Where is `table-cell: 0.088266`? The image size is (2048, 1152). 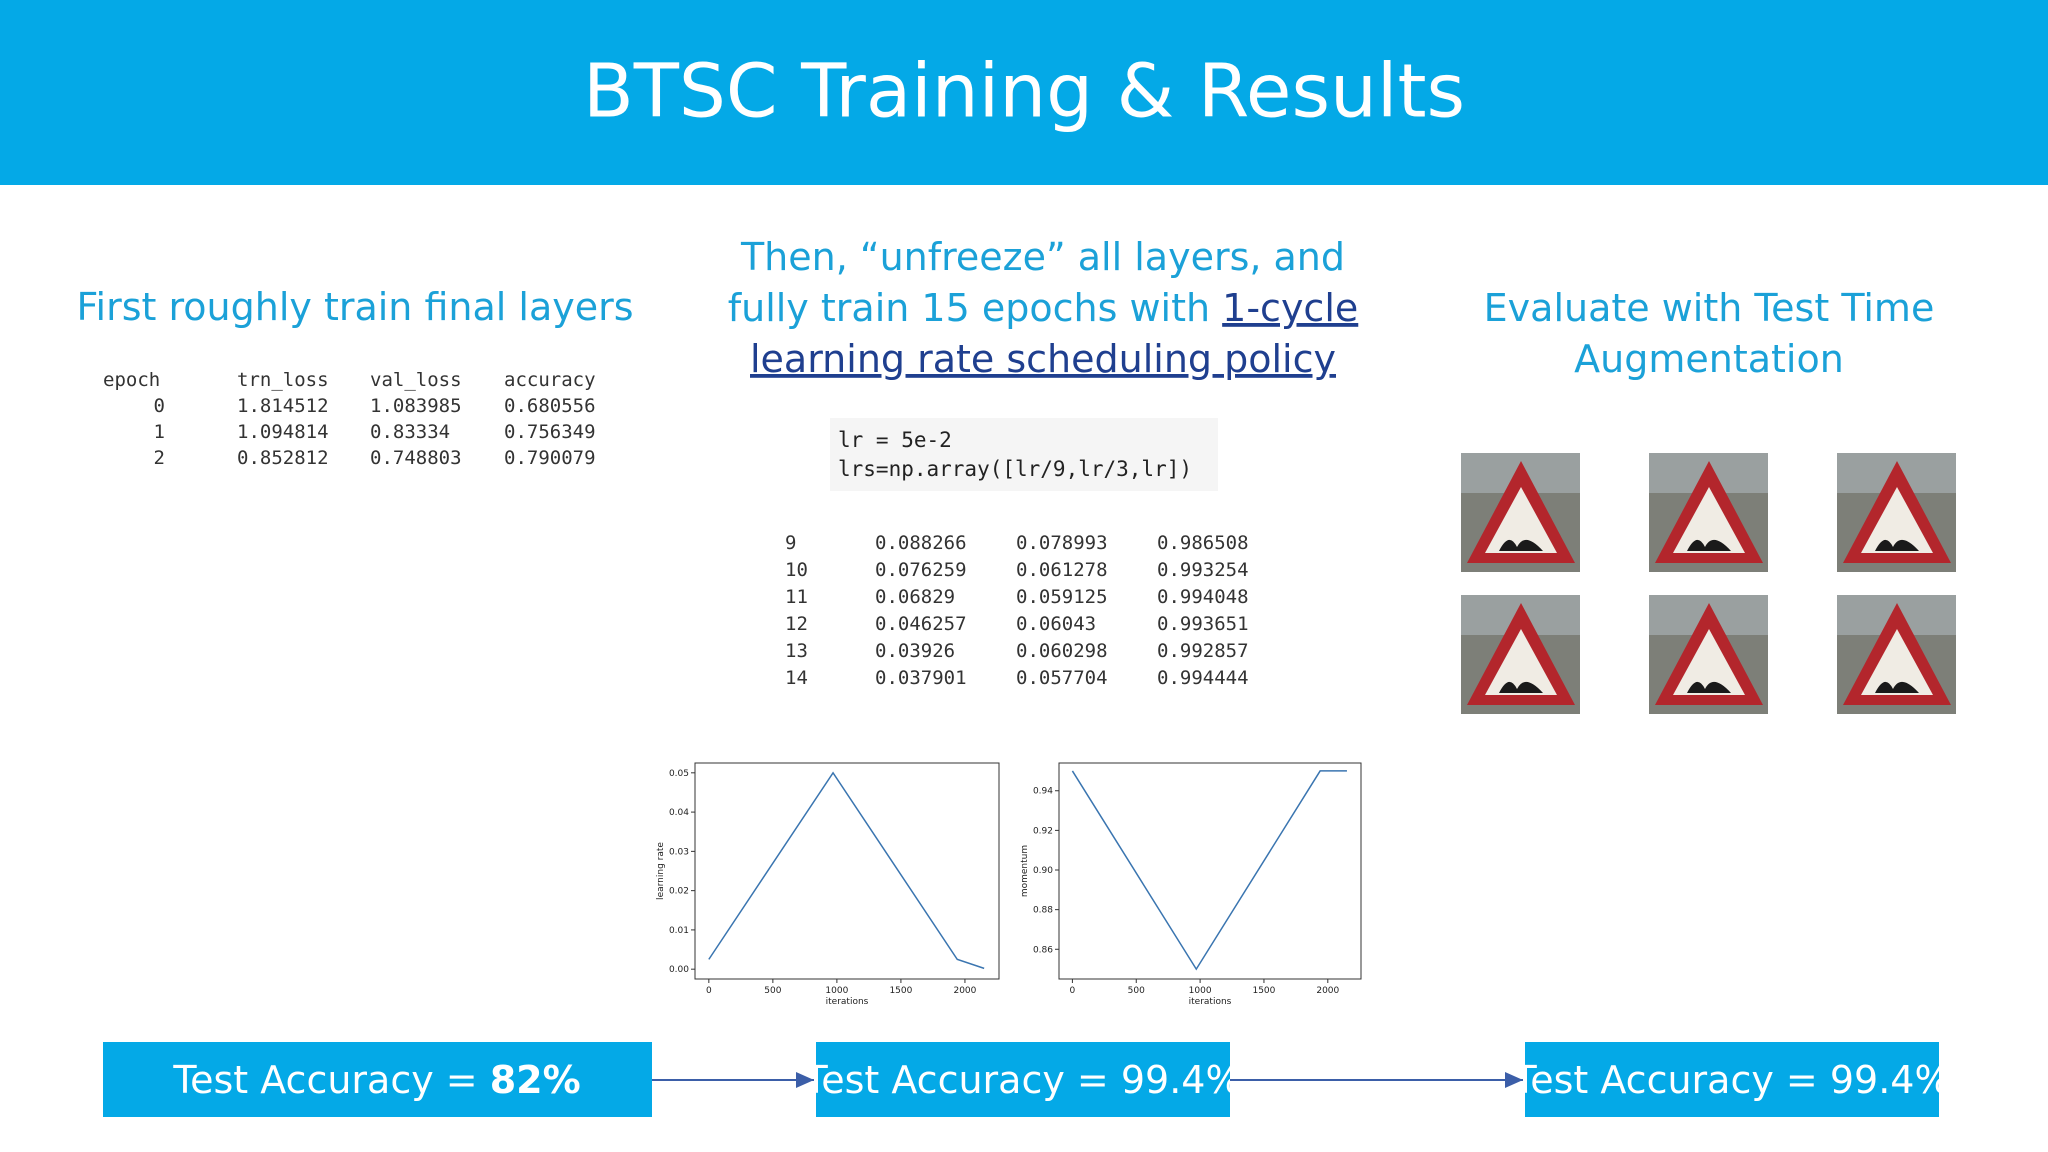
table-cell: 0.088266 is located at coordinates (921, 543).